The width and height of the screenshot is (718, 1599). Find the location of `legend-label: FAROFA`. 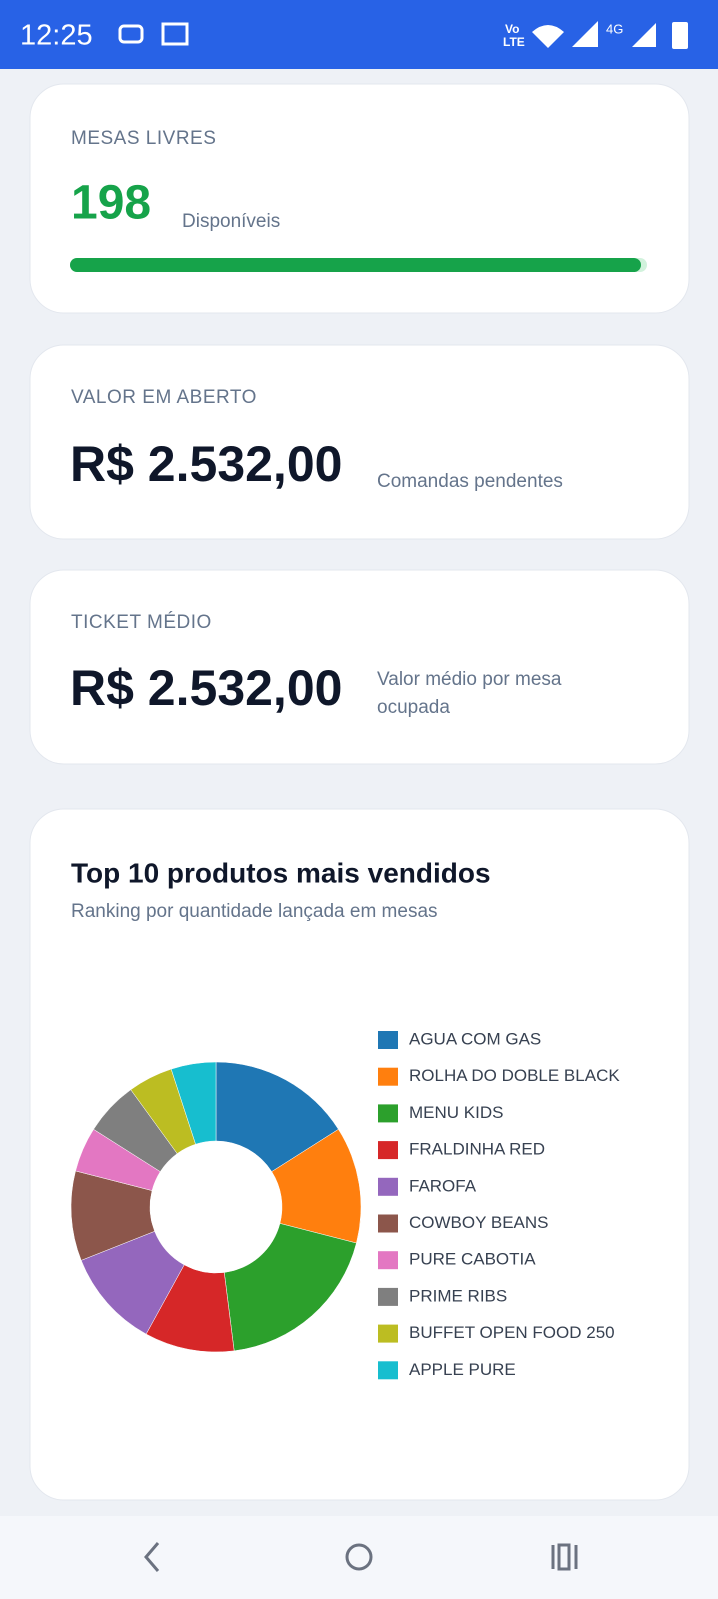

legend-label: FAROFA is located at coordinates (443, 1185).